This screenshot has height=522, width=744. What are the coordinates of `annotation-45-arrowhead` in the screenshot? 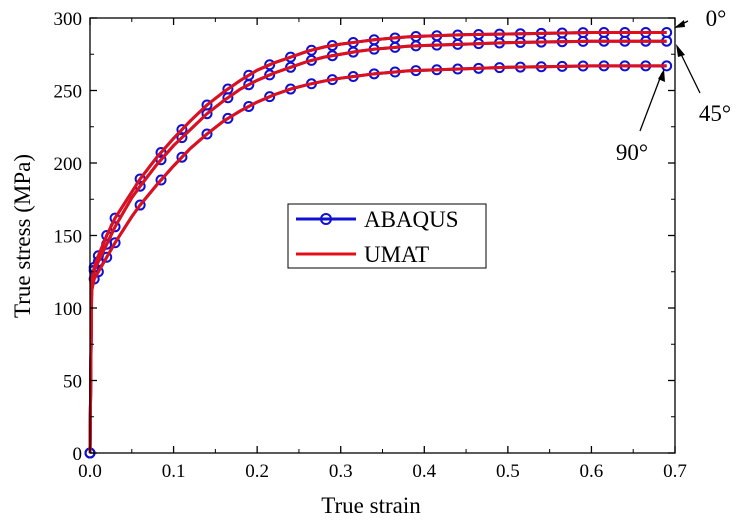 It's located at (680, 50).